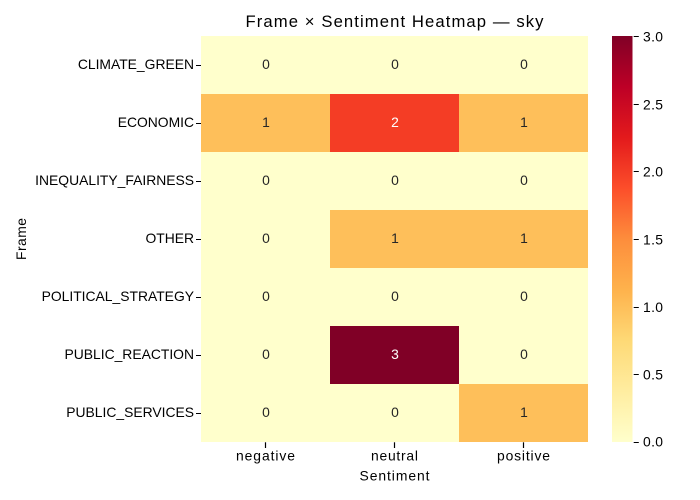 Image resolution: width=700 pixels, height=500 pixels. Describe the element at coordinates (653, 307) in the screenshot. I see `svg-text: 1.0` at that location.